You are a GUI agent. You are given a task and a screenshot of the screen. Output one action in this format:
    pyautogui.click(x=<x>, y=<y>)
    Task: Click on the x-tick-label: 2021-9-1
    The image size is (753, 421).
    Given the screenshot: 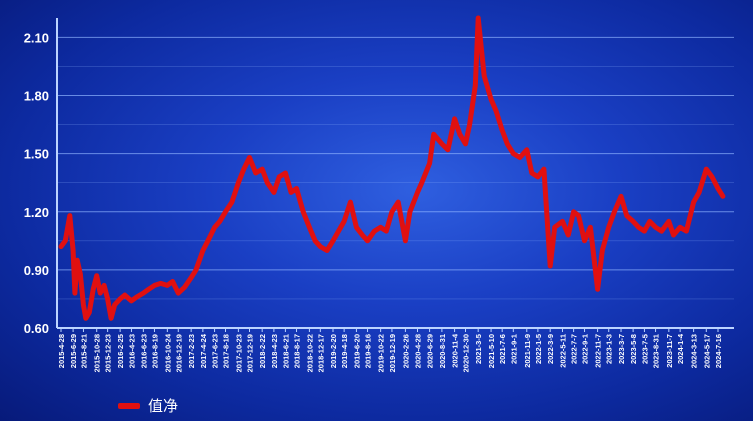 What is the action you would take?
    pyautogui.click(x=513, y=349)
    